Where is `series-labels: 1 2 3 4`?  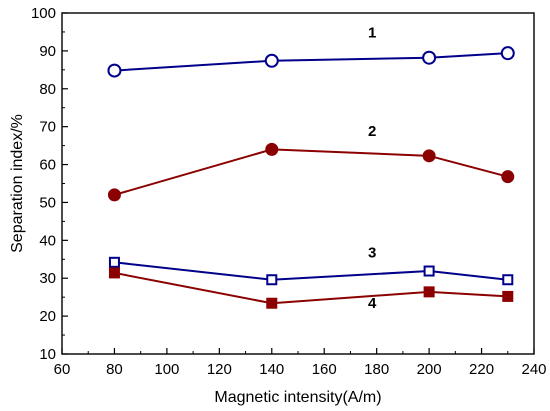
series-labels: 1 2 3 4 is located at coordinates (372, 168).